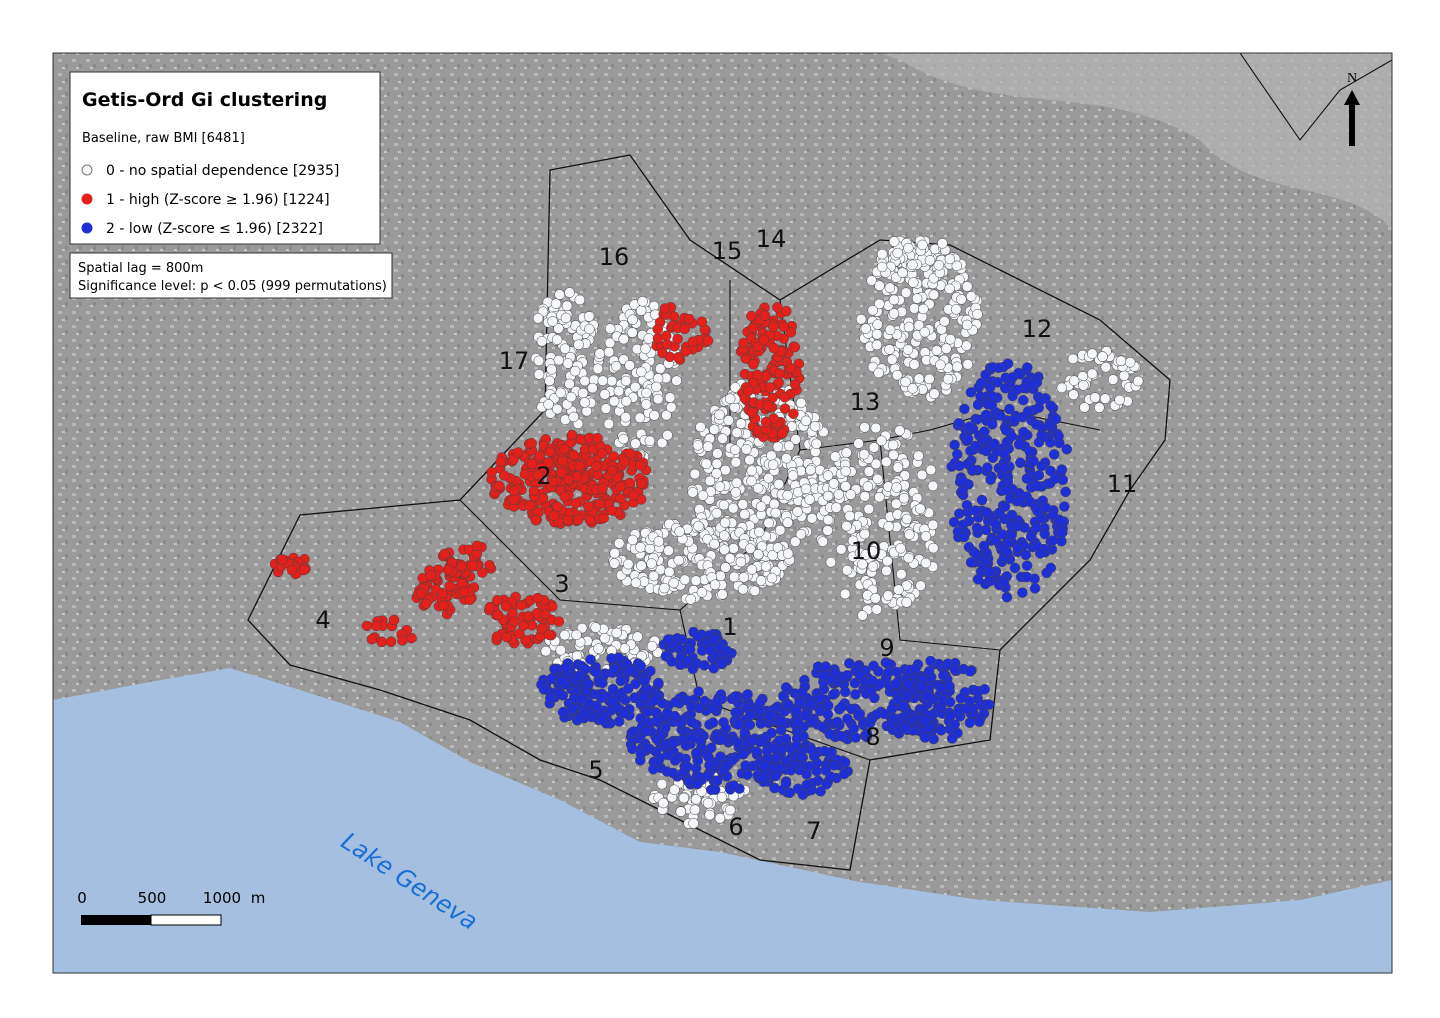 The height and width of the screenshot is (1018, 1440). Describe the element at coordinates (222, 171) in the screenshot. I see `legend-label: 0 - no spatial dependence [2935]` at that location.